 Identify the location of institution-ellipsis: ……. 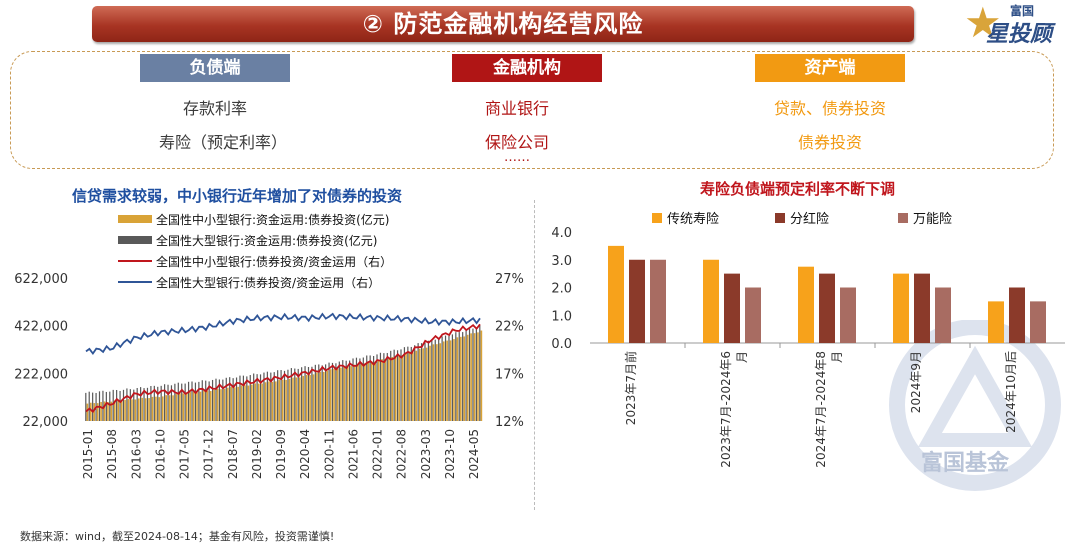
(517, 157).